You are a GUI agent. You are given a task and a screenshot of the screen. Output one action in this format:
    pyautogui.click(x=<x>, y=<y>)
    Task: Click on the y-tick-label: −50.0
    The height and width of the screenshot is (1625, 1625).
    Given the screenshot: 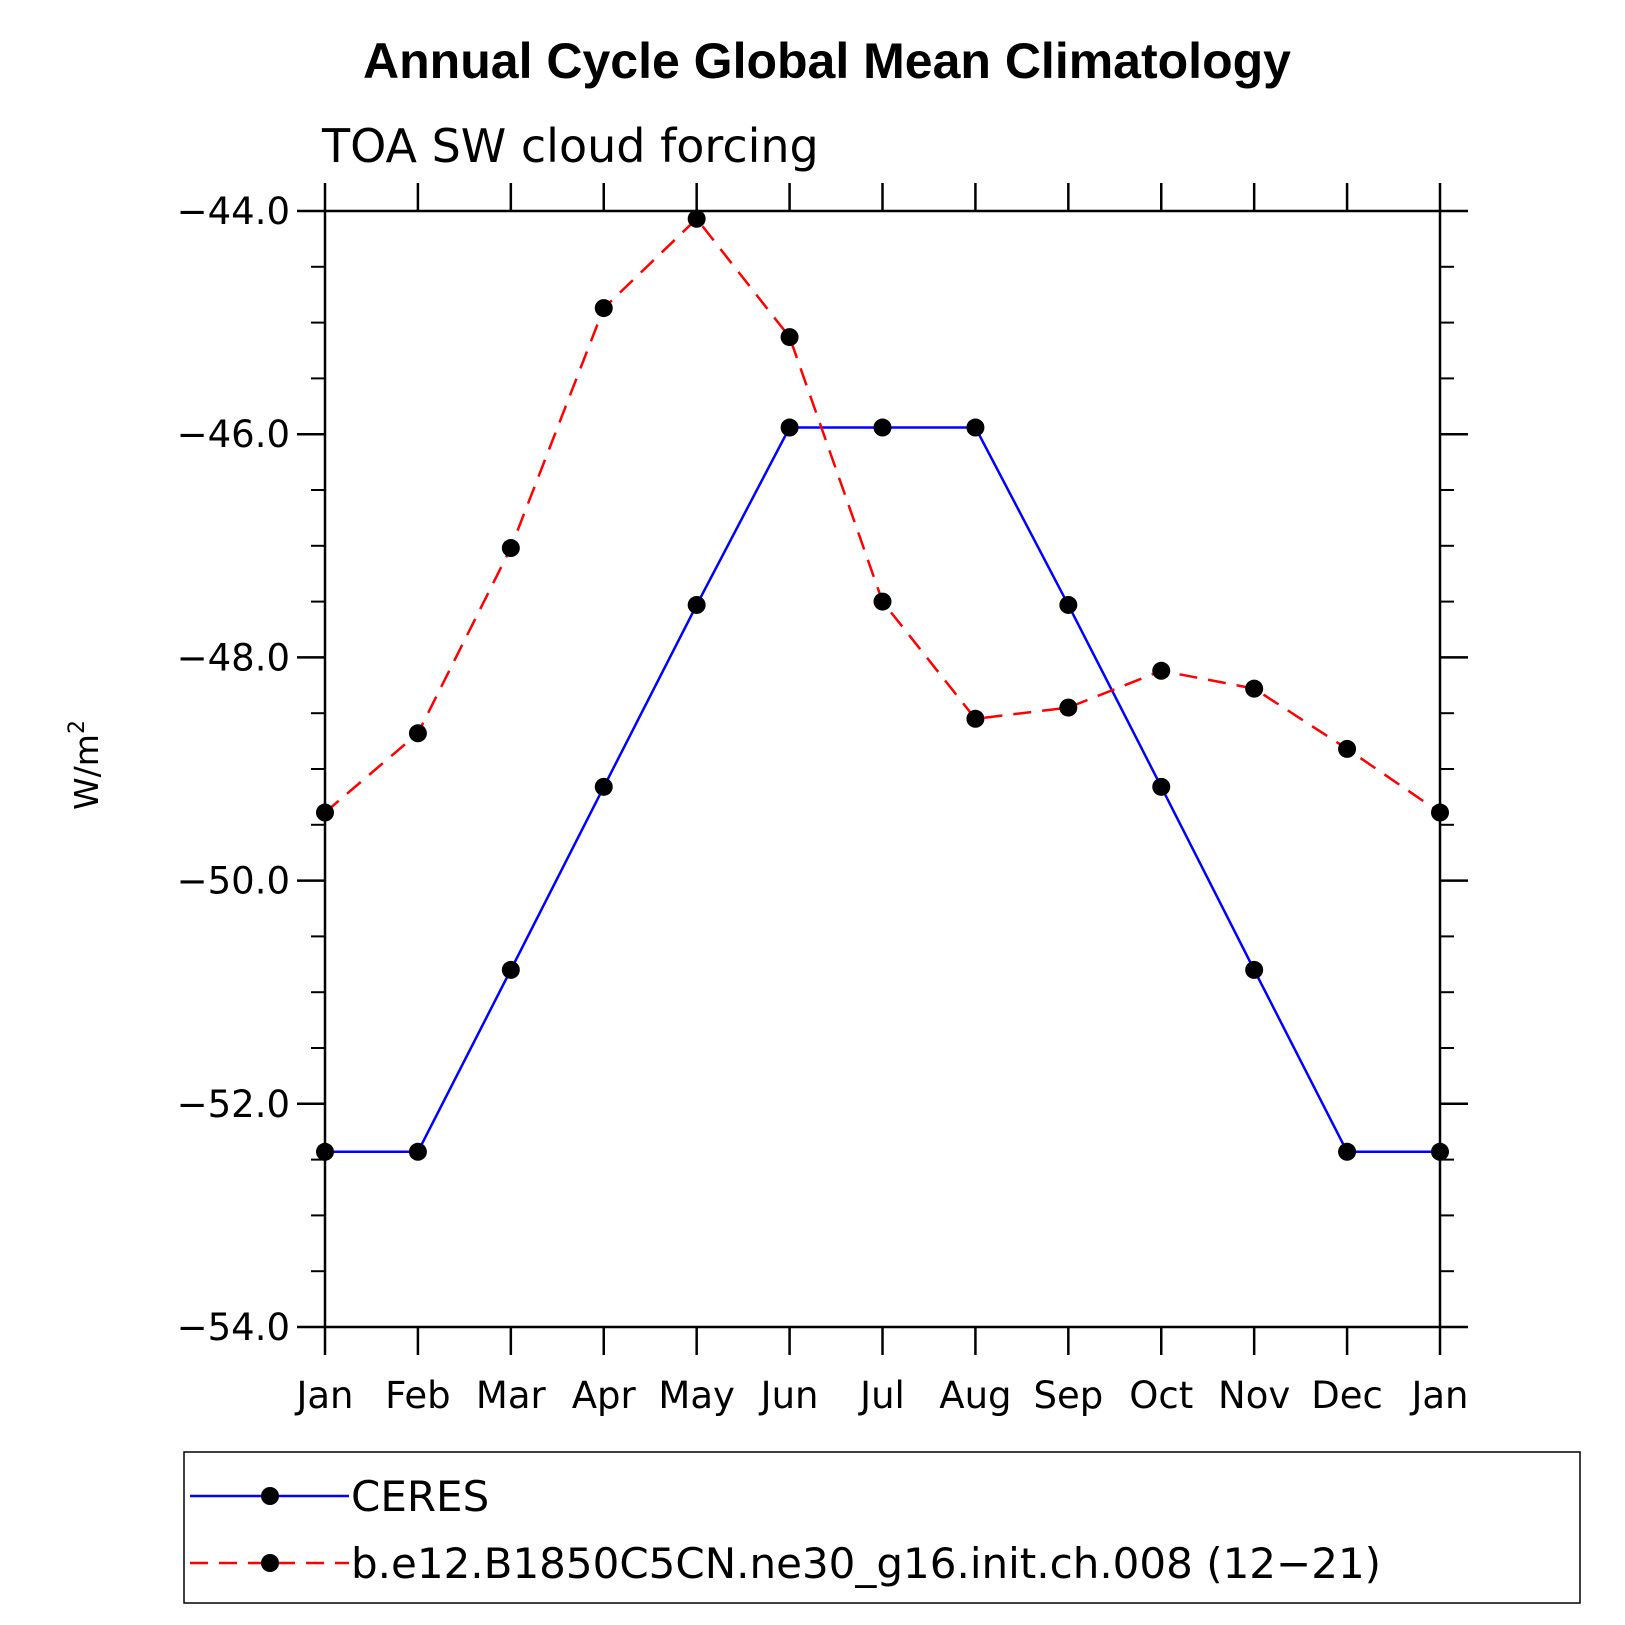 What is the action you would take?
    pyautogui.click(x=233, y=881)
    